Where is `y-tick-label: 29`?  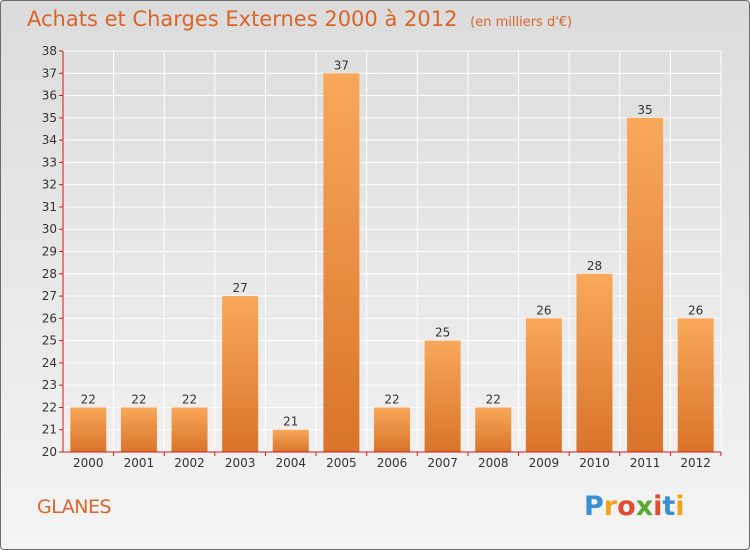
y-tick-label: 29 is located at coordinates (49, 252).